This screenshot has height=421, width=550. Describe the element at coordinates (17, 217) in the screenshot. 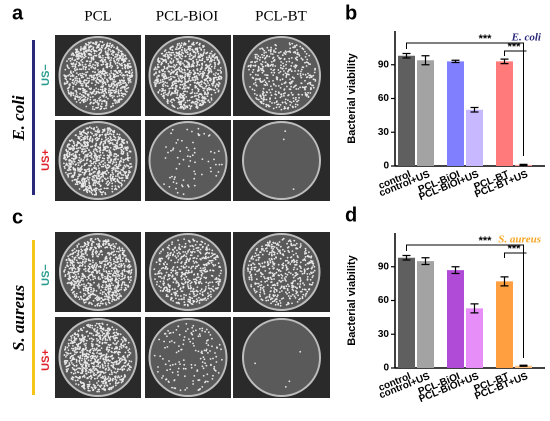

I see `panel-letter: c` at that location.